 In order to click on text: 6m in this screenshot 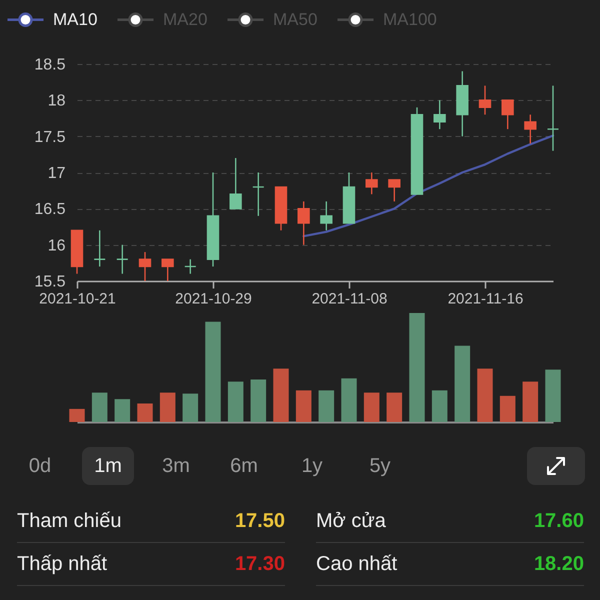, I will do `click(244, 466)`.